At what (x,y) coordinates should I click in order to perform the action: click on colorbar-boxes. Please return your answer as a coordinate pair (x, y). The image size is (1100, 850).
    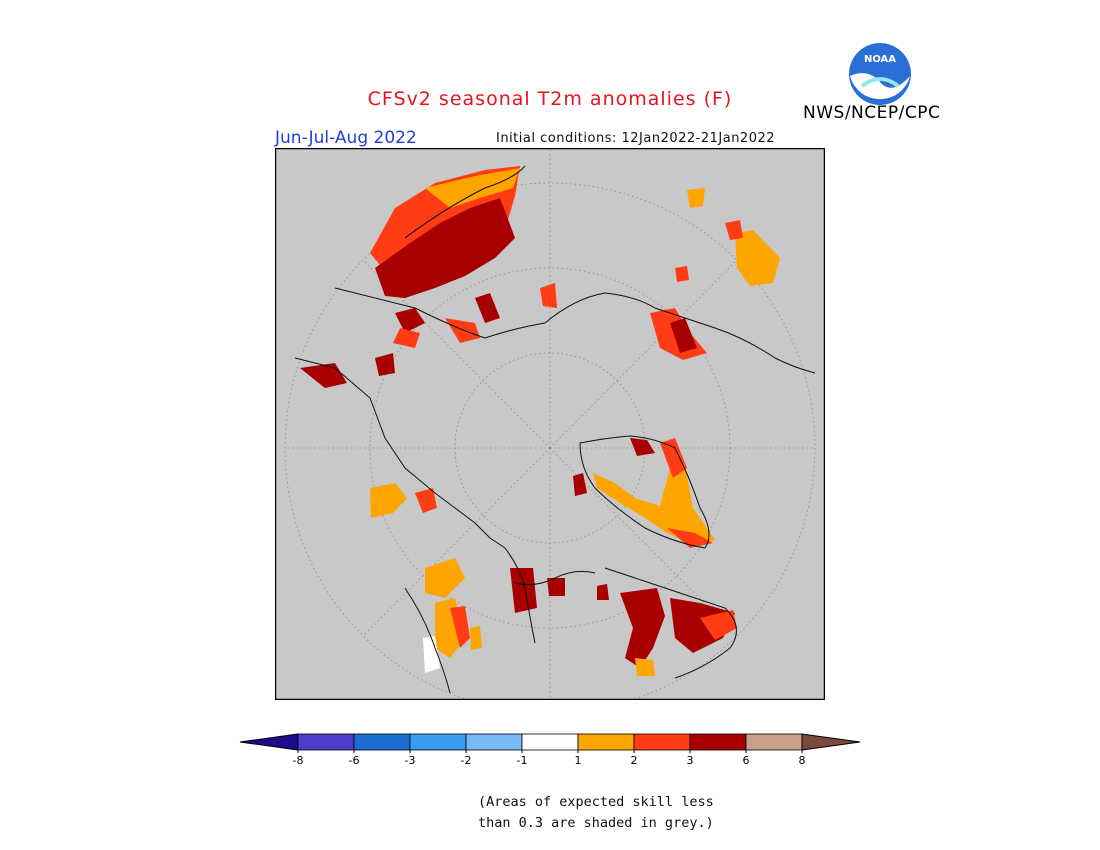
    Looking at the image, I should click on (550, 742).